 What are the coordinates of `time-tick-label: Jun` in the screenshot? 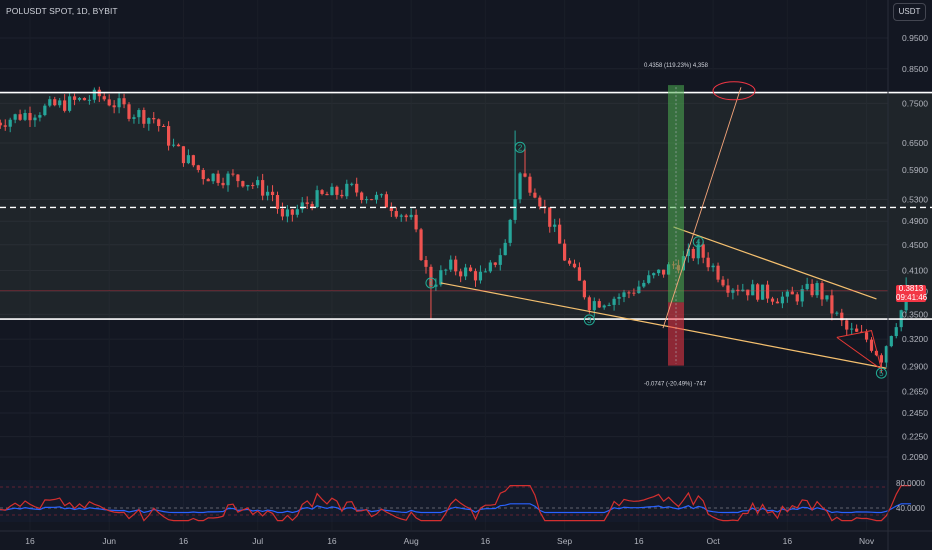 It's located at (109, 541).